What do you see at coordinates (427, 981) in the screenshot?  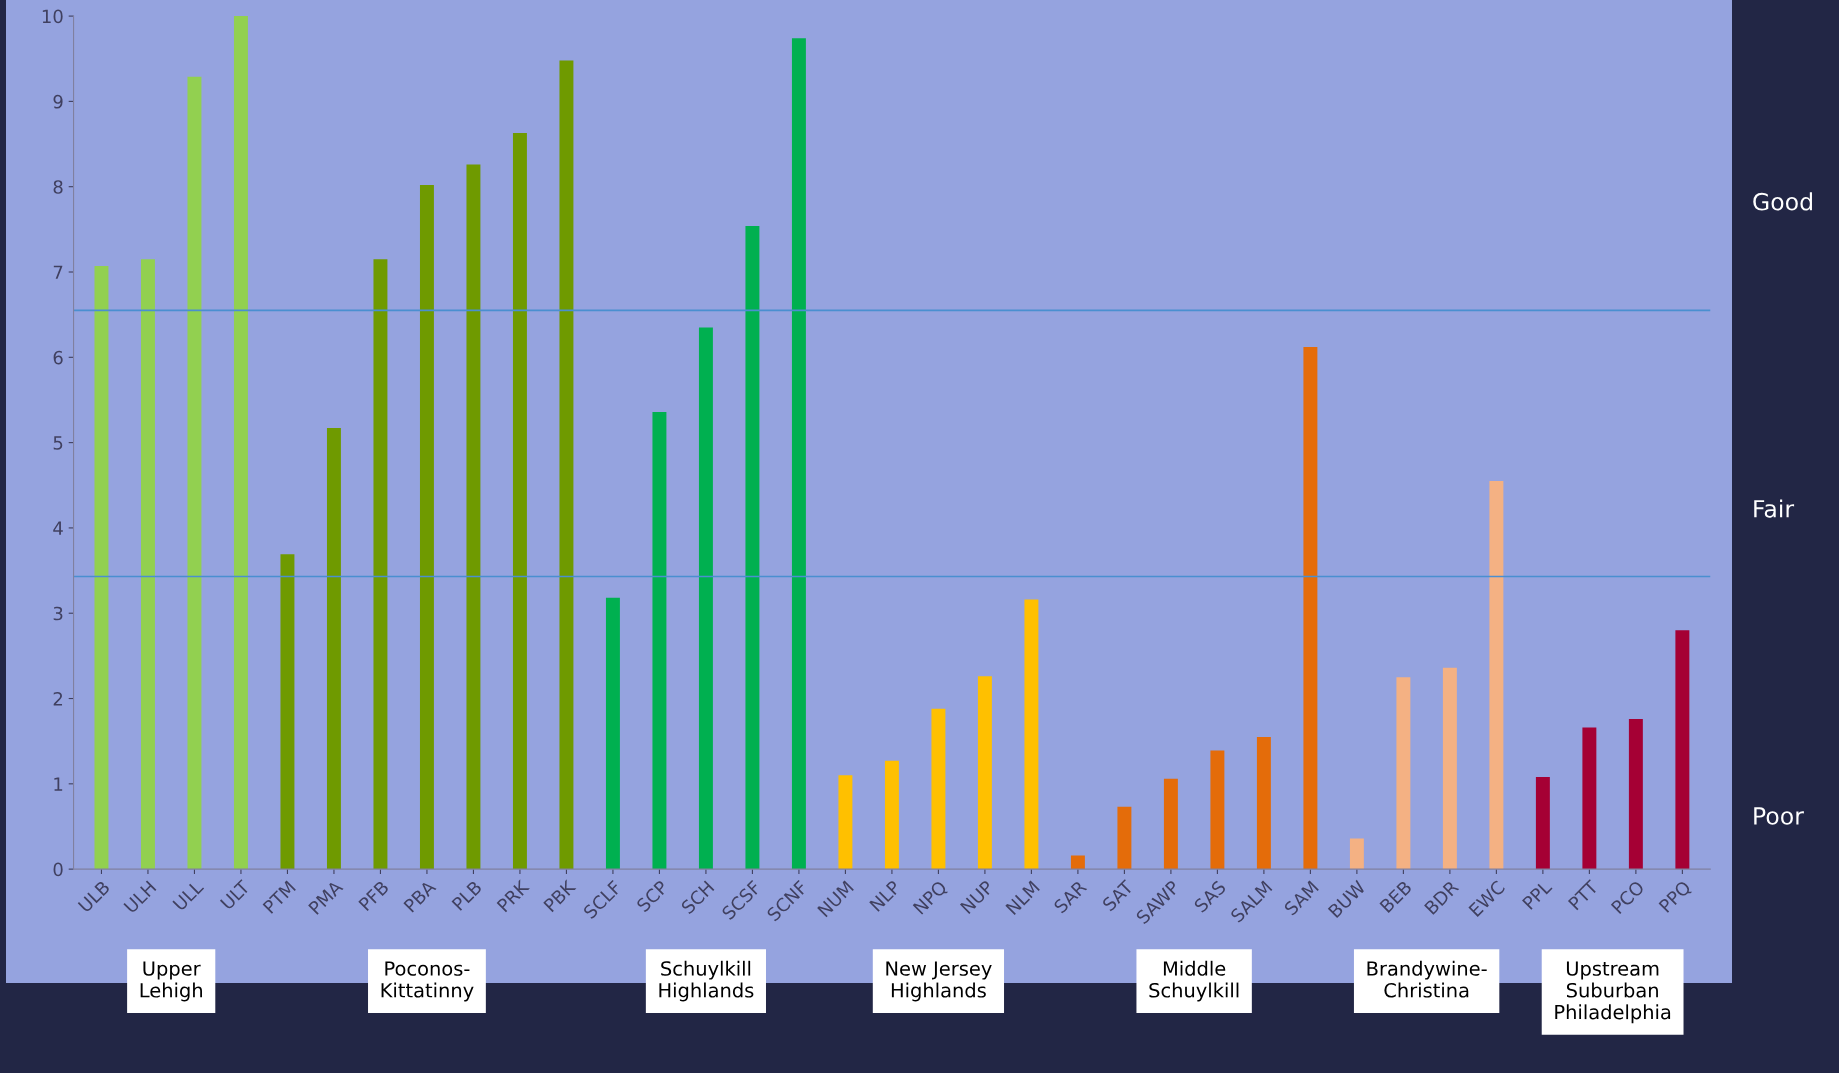 I see `text: Poconos- Kittatinny` at bounding box center [427, 981].